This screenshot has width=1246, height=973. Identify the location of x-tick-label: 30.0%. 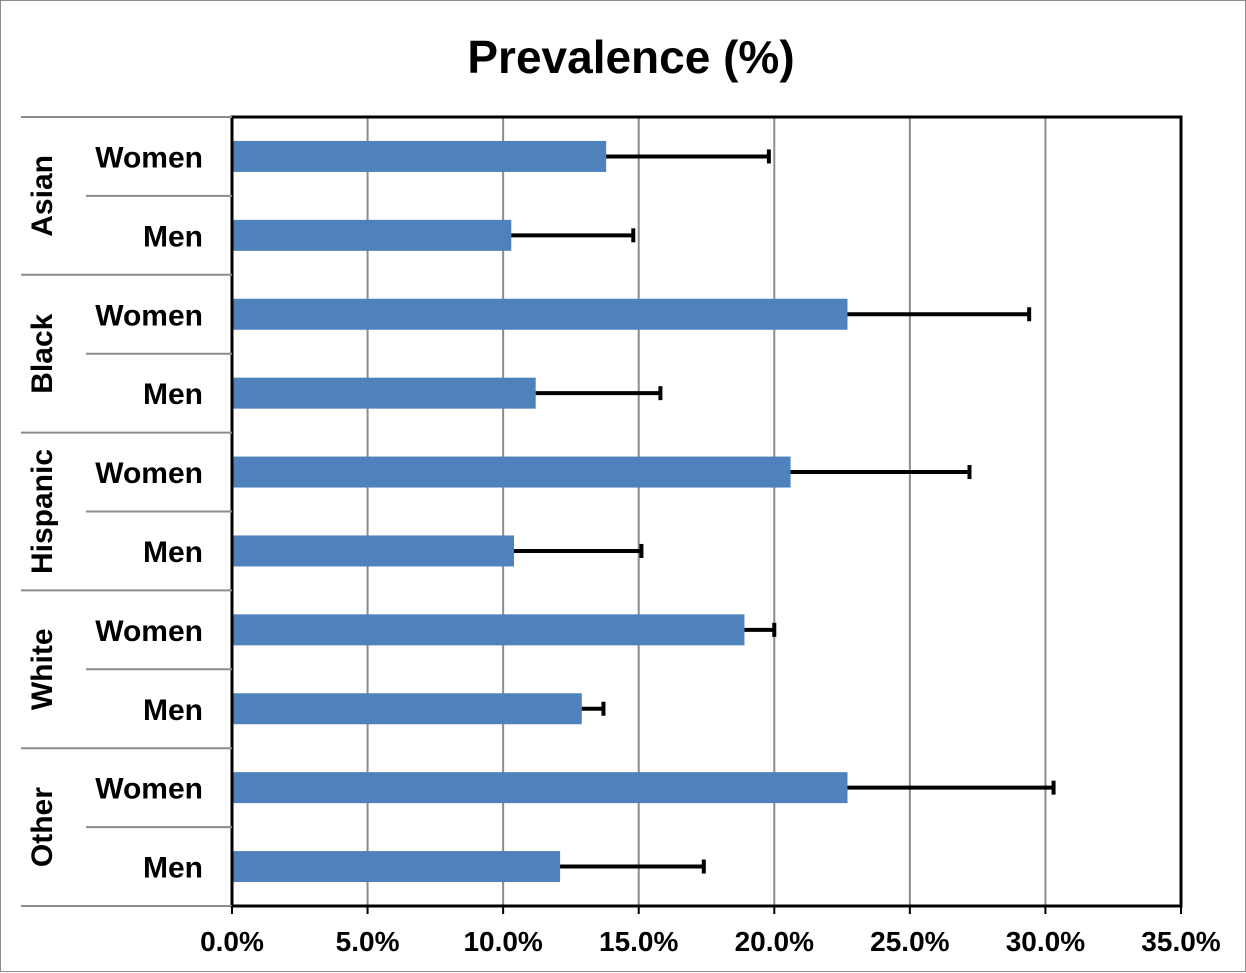
(1045, 941).